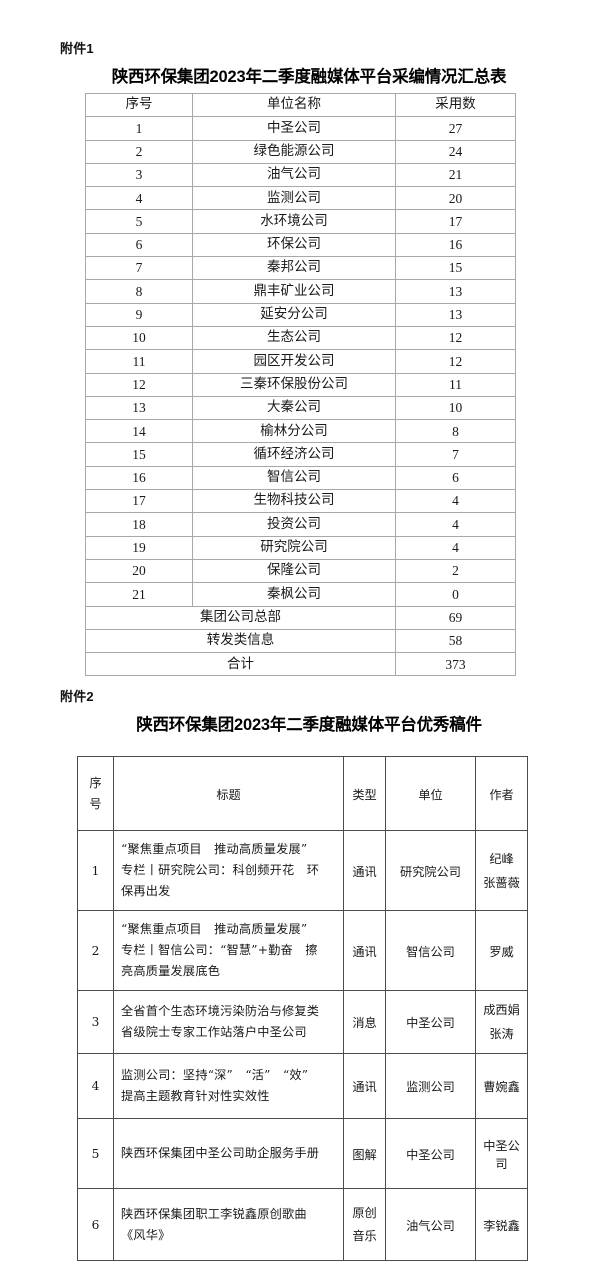 The height and width of the screenshot is (1274, 600). I want to click on cell-type: 通讯, so click(364, 871).